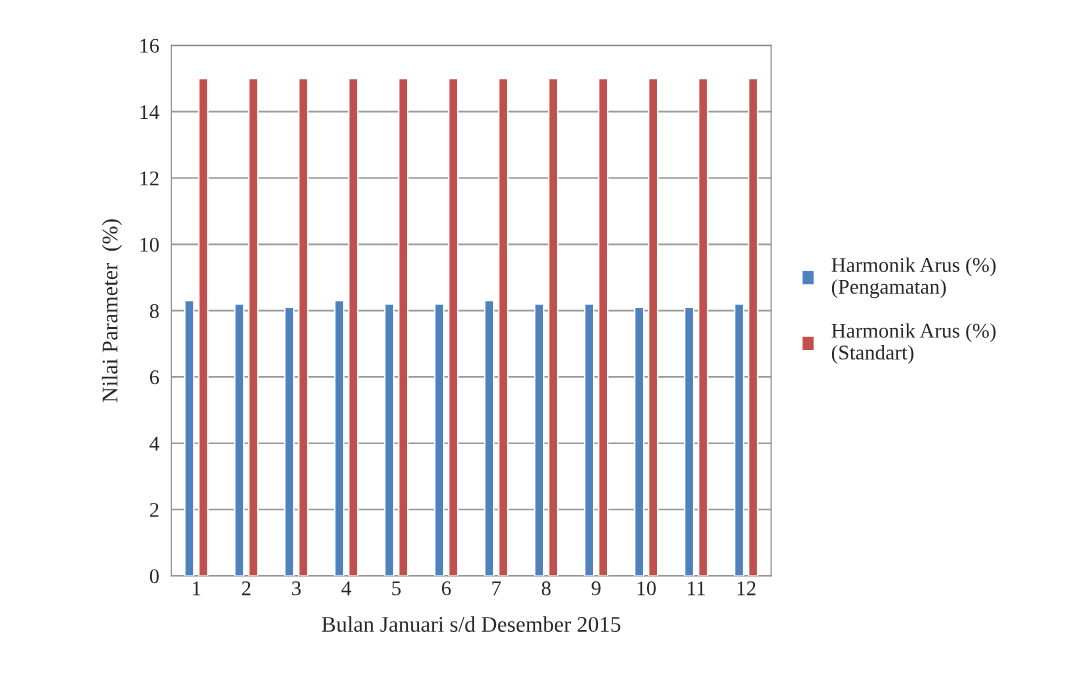 Image resolution: width=1071 pixels, height=698 pixels. I want to click on x-tick-label: 1, so click(196, 588).